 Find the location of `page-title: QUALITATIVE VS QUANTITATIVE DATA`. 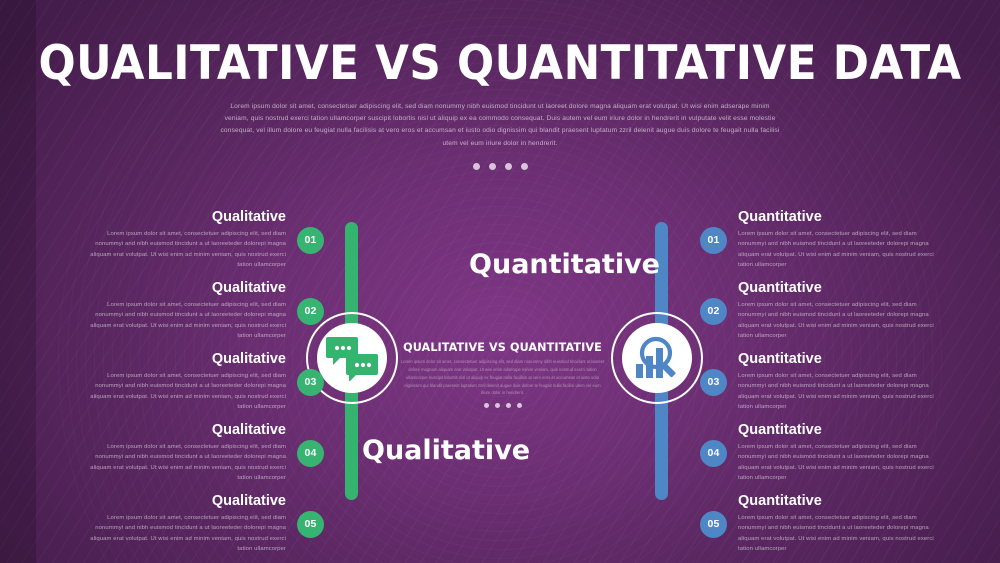

page-title: QUALITATIVE VS QUANTITATIVE DATA is located at coordinates (500, 63).